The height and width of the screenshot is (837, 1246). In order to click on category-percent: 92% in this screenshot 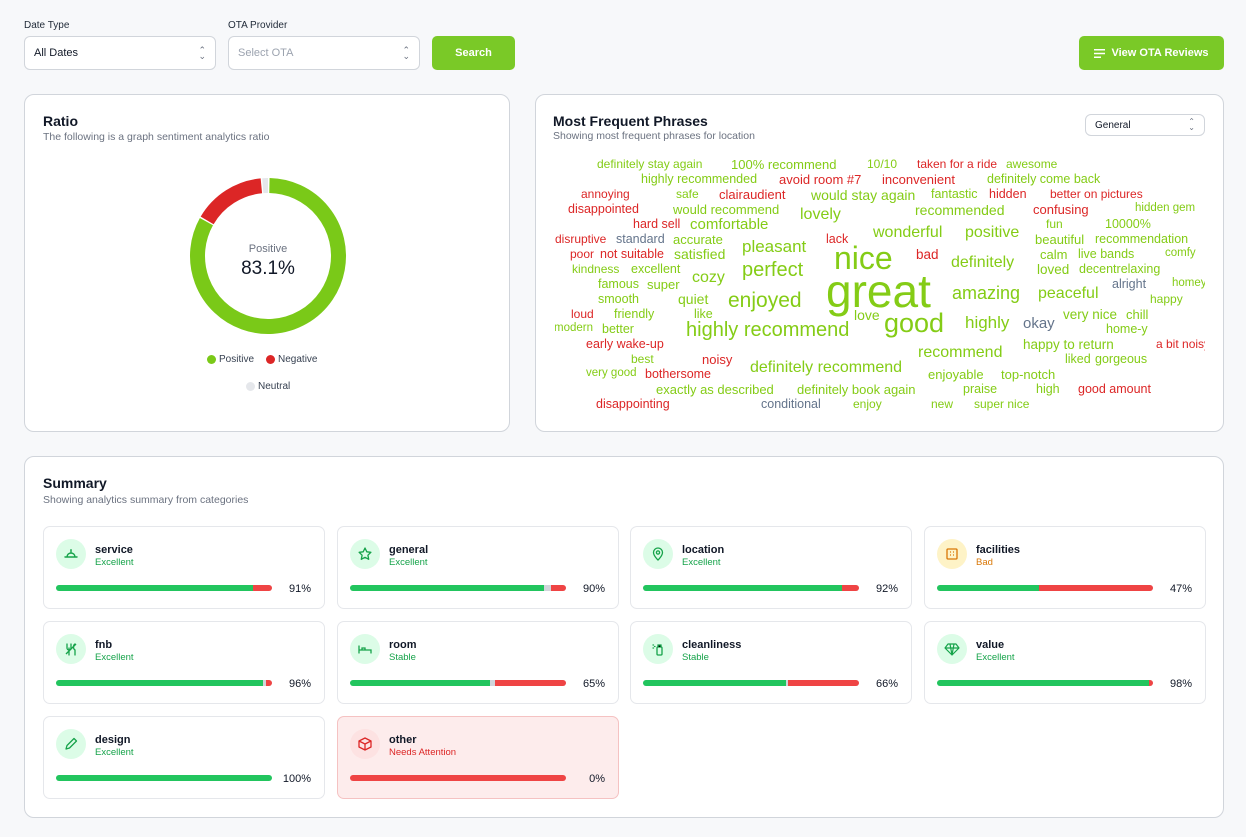, I will do `click(886, 589)`.